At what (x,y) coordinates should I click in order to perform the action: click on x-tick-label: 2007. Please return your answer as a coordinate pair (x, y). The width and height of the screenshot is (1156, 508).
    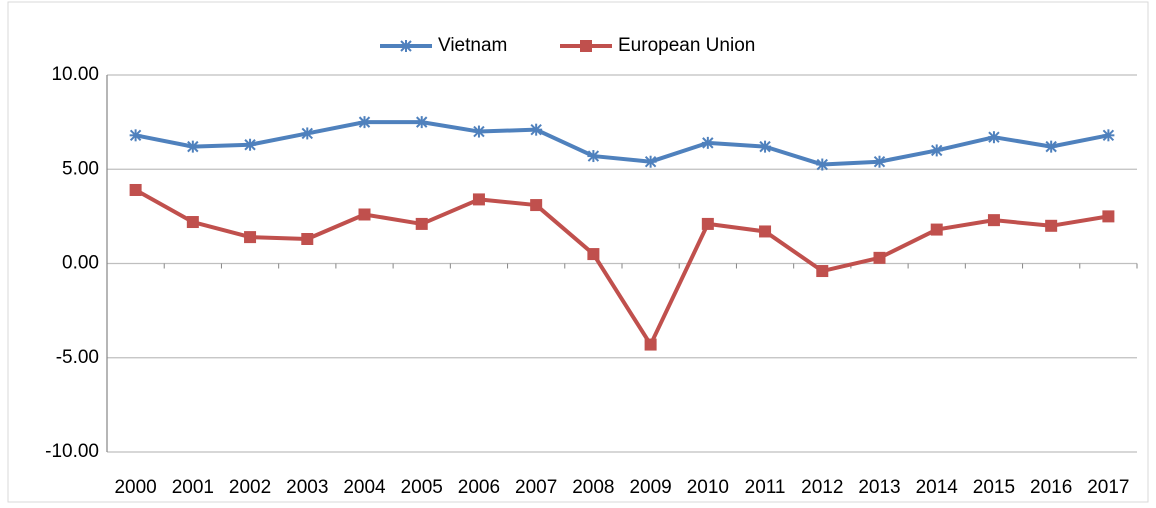
    Looking at the image, I should click on (536, 487).